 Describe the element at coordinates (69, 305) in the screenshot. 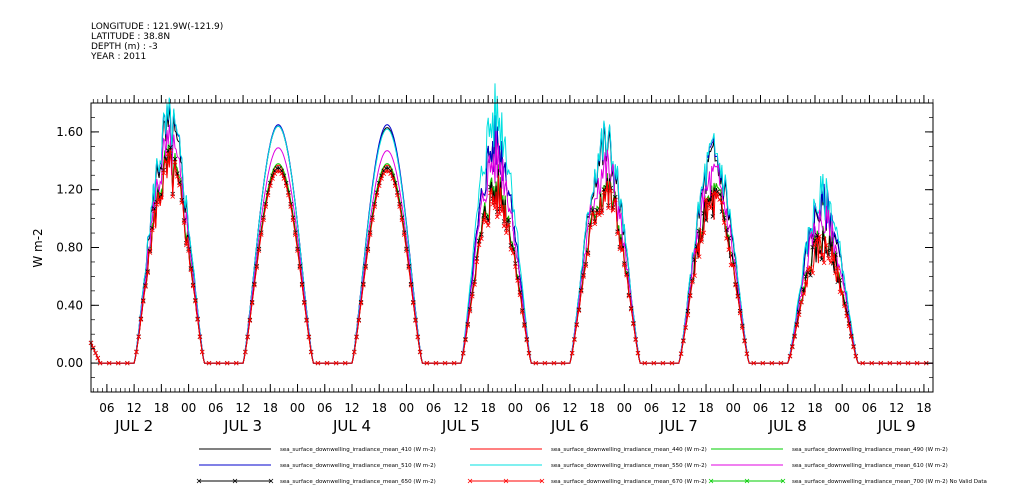

I see `y-tick-label: 0.40` at that location.